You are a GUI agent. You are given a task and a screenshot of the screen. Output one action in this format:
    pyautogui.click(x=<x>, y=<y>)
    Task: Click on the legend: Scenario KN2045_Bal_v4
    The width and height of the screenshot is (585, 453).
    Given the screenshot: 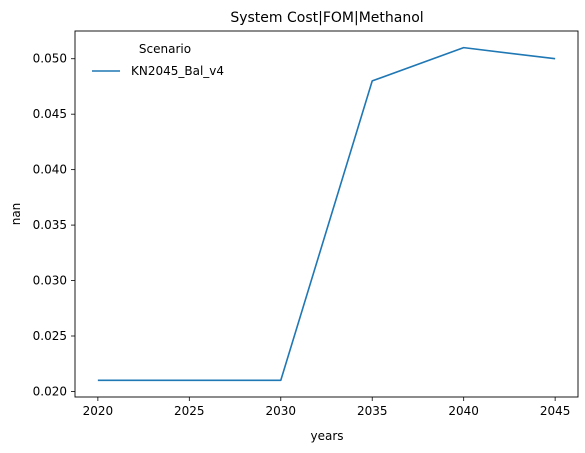 What is the action you would take?
    pyautogui.click(x=158, y=60)
    